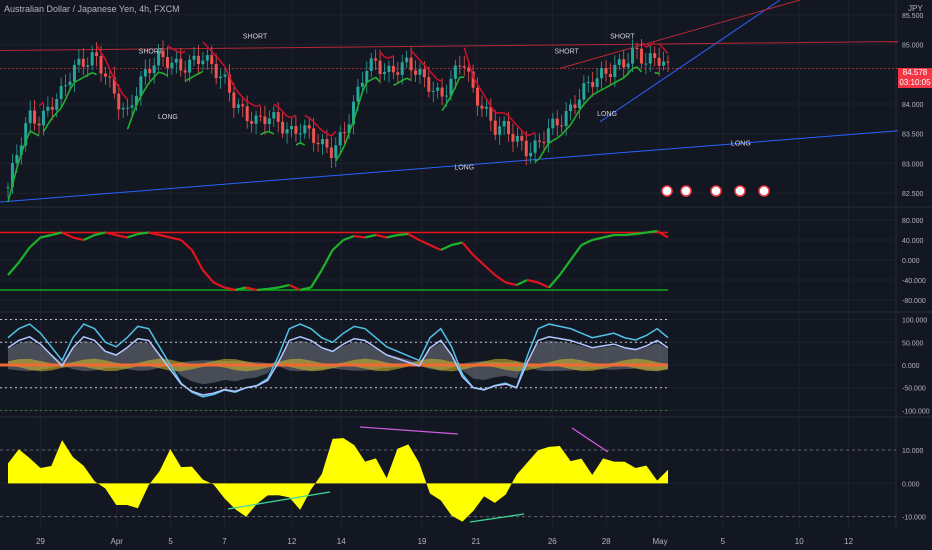 This screenshot has height=550, width=932. Describe the element at coordinates (422, 541) in the screenshot. I see `x-tick-label: 19` at that location.